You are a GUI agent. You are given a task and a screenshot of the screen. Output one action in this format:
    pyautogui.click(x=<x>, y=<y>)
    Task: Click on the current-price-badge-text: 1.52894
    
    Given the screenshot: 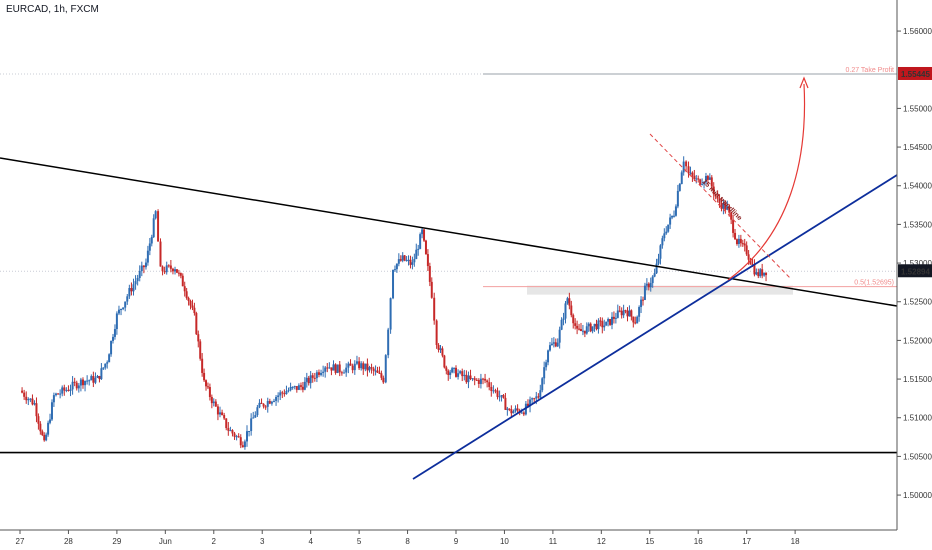 What is the action you would take?
    pyautogui.click(x=915, y=271)
    